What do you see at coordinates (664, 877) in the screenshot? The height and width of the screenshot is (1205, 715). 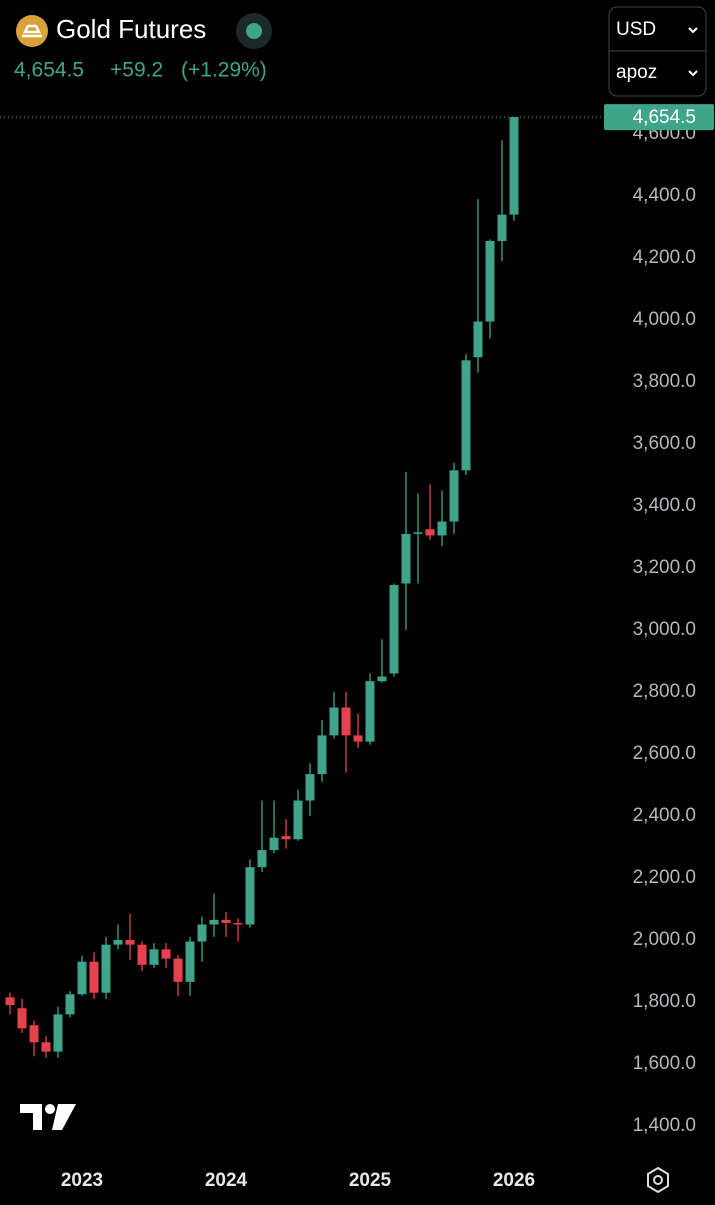 I see `y-tick-label: 2,200.0` at bounding box center [664, 877].